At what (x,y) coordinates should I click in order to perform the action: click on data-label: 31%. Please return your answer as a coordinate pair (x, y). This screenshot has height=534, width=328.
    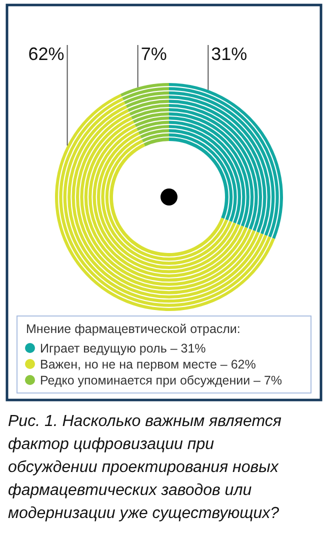
    Looking at the image, I should click on (229, 54).